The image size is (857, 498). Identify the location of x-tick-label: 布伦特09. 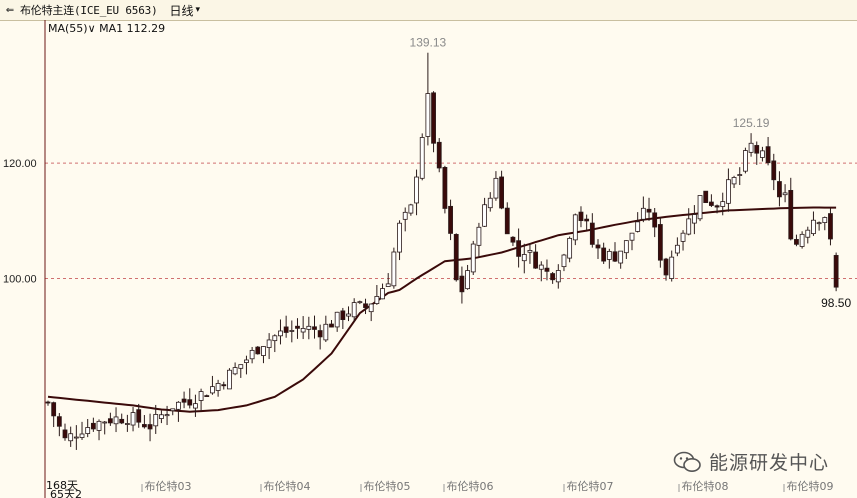
(810, 486).